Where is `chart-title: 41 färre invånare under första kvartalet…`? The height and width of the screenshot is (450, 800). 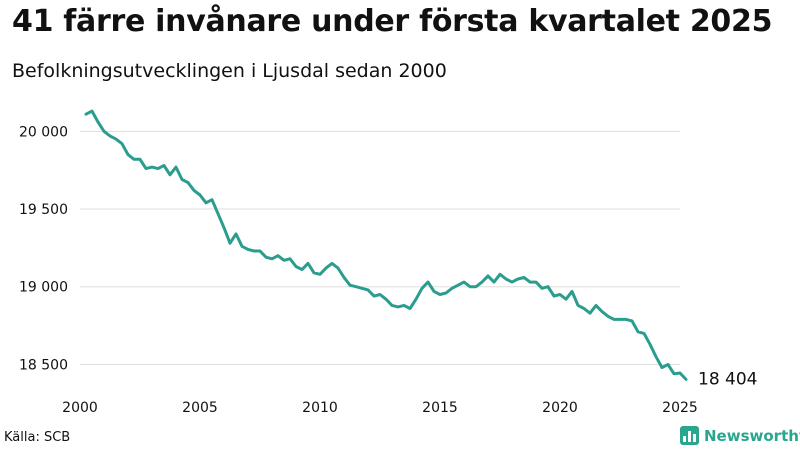
chart-title: 41 färre invånare under första kvartalet… is located at coordinates (392, 21).